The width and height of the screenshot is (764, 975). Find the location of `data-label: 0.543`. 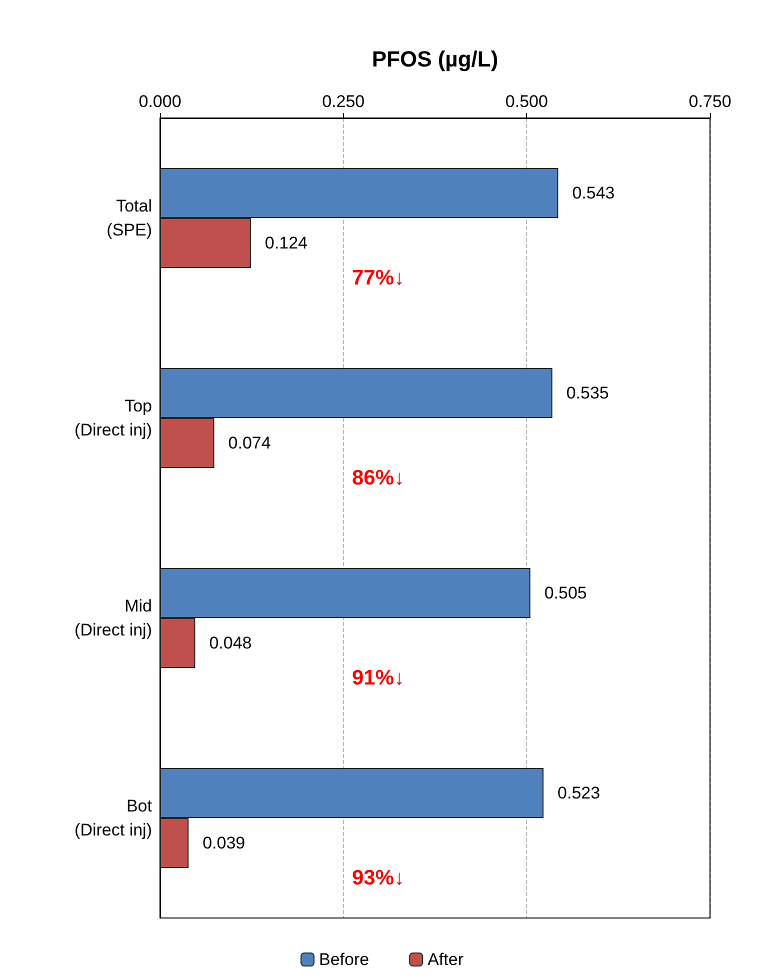

data-label: 0.543 is located at coordinates (593, 193).